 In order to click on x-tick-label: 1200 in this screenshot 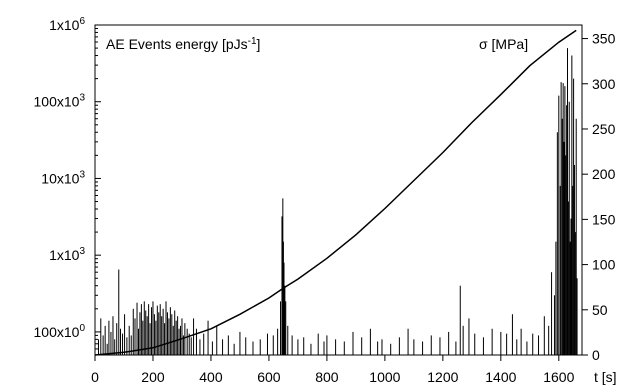, I will do `click(442, 377)`.